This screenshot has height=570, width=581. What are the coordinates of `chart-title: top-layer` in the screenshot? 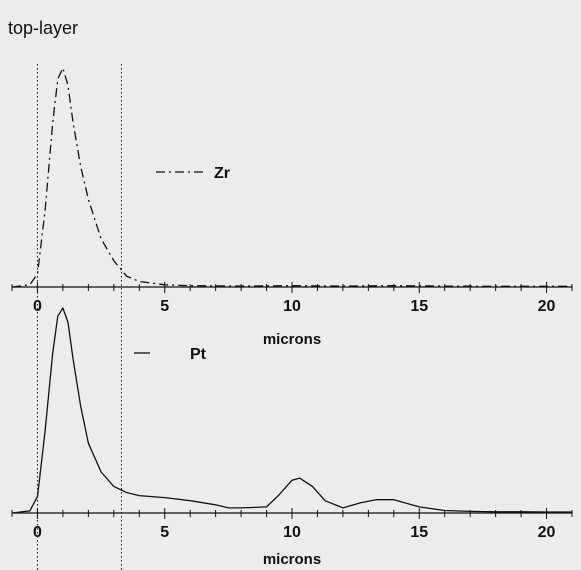 It's located at (43, 28).